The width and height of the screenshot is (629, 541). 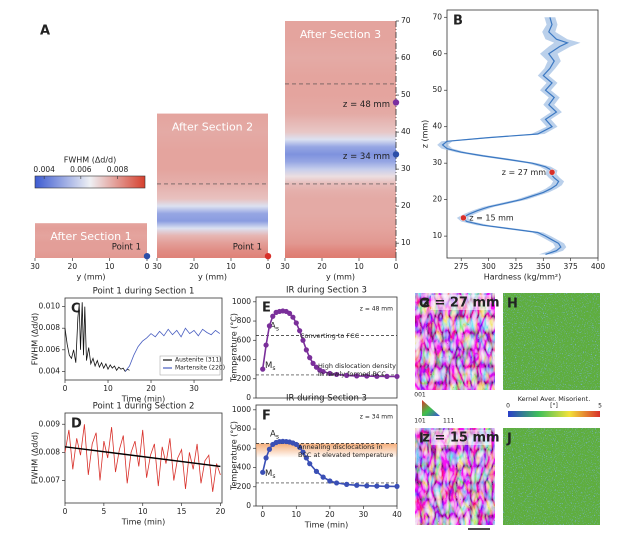 I want to click on kam-label: Kernel Aver. Misorient., so click(x=554, y=399).